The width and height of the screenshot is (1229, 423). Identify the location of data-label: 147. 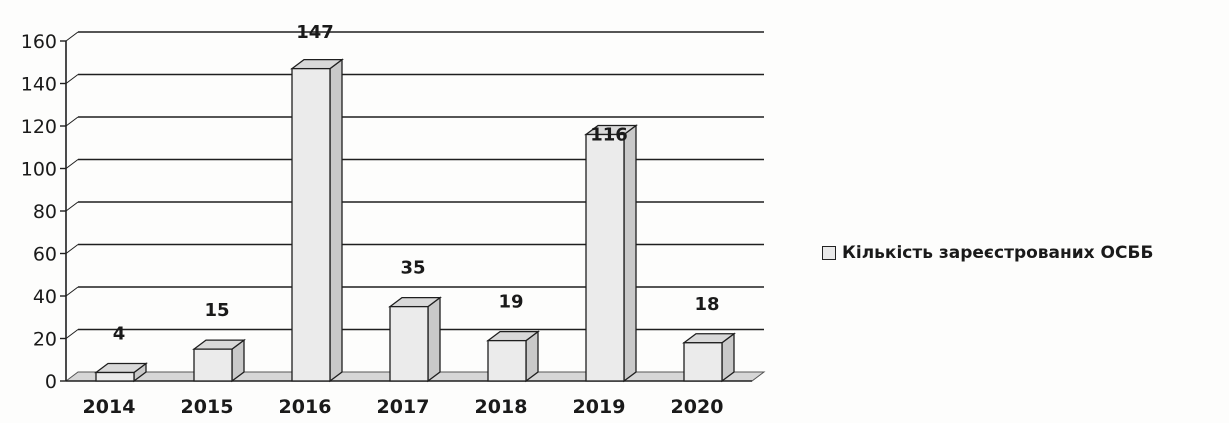
(315, 32).